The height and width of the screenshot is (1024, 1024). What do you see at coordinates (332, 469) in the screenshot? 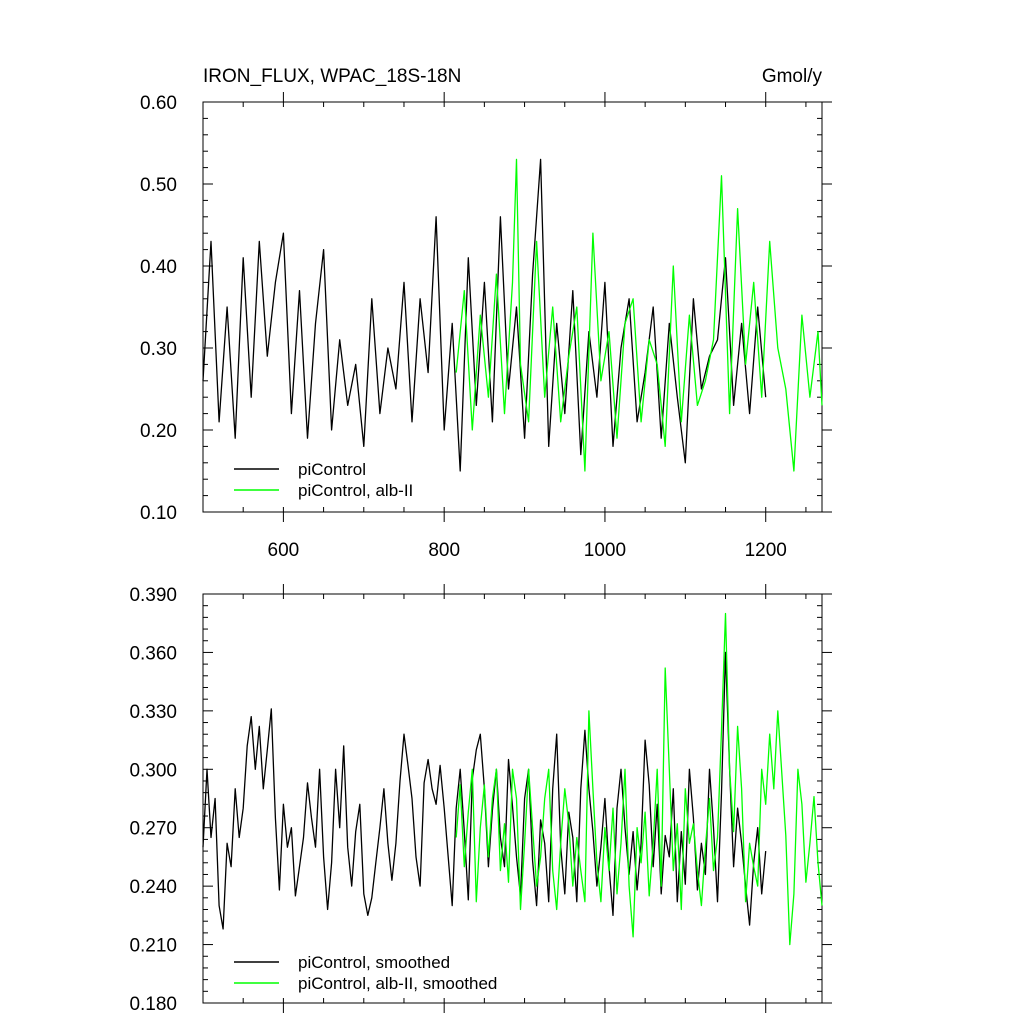
I see `legend-label-0: piControl` at bounding box center [332, 469].